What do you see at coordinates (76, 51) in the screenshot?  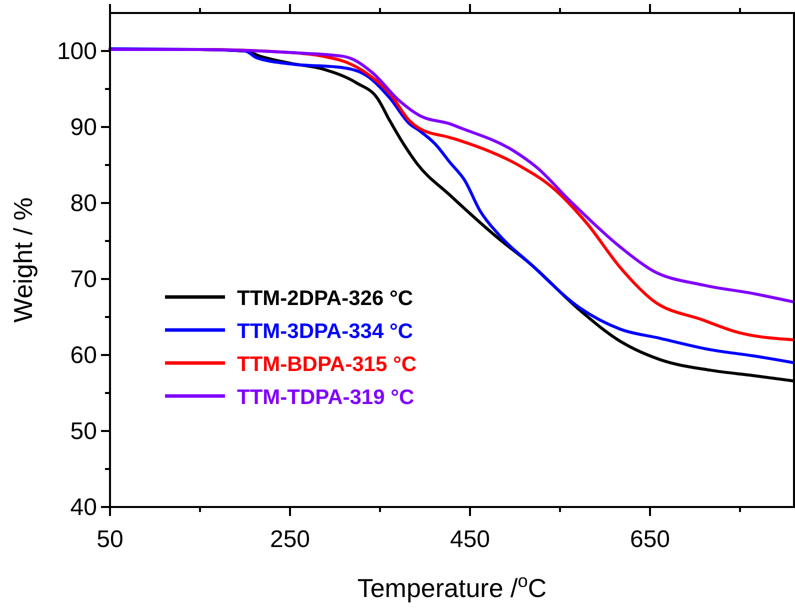 I see `y-tick-label: 100` at bounding box center [76, 51].